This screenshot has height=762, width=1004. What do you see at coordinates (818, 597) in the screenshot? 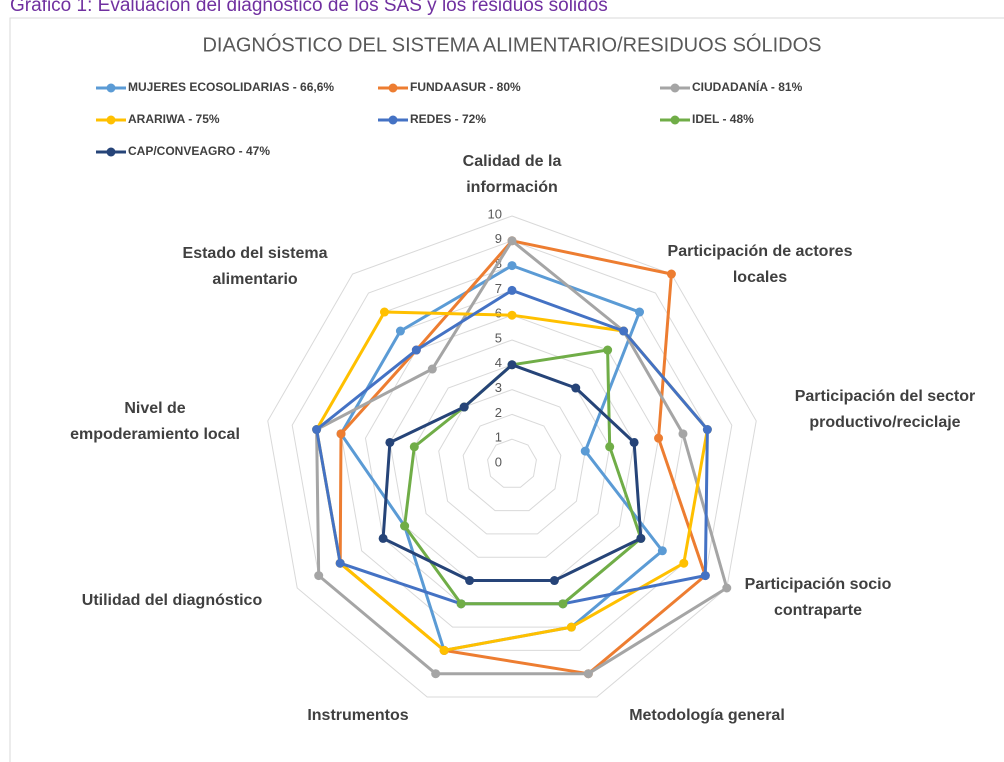
I see `category-label: Participación socio contraparte` at bounding box center [818, 597].